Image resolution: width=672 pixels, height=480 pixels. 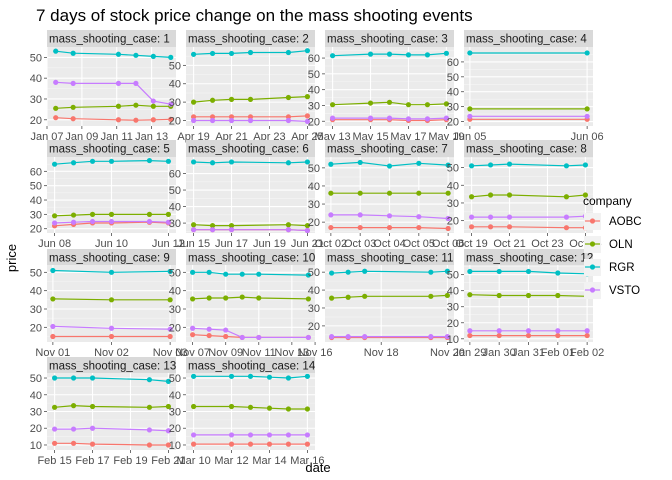 I want to click on series-line-oln, so click(x=250, y=298).